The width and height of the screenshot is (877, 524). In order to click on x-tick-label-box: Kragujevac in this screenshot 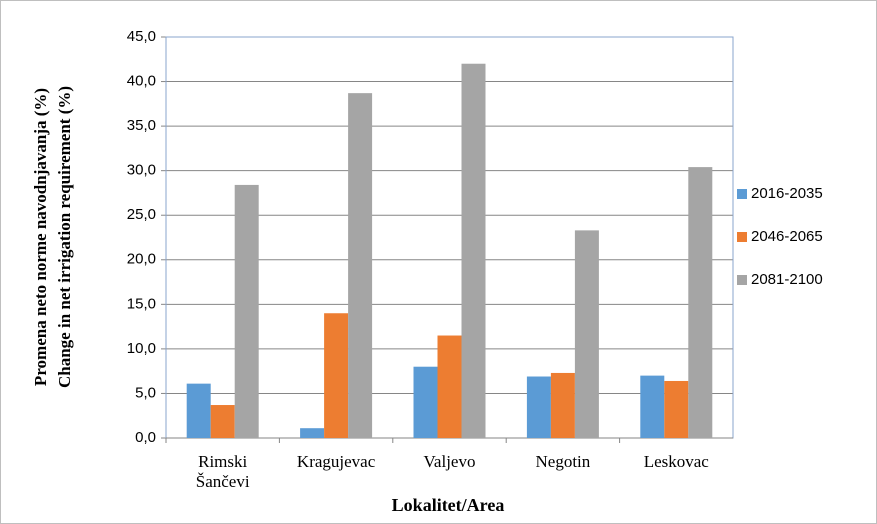, I will do `click(336, 461)`.